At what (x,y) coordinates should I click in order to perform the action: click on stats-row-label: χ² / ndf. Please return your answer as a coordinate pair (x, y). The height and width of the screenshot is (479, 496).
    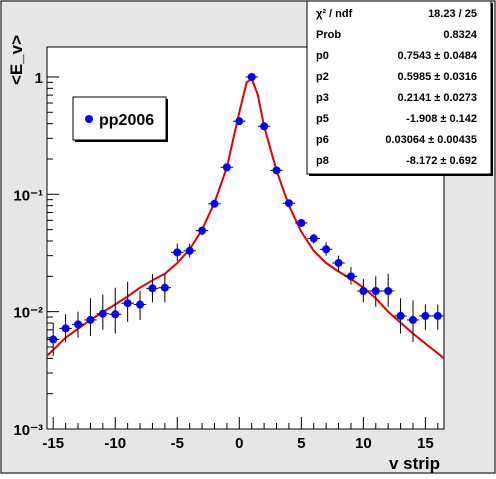
    Looking at the image, I should click on (334, 14).